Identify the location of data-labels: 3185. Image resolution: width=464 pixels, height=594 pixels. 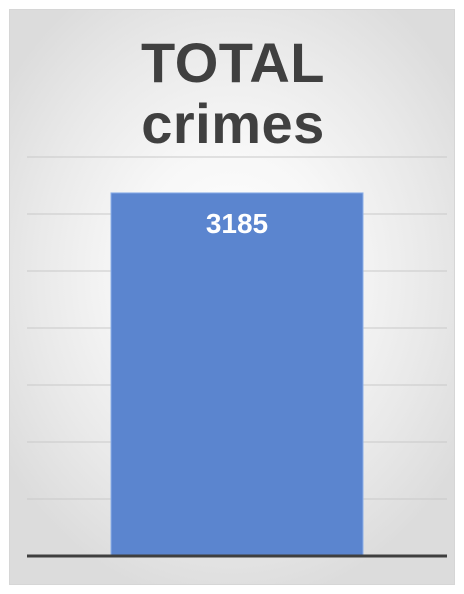
(237, 223).